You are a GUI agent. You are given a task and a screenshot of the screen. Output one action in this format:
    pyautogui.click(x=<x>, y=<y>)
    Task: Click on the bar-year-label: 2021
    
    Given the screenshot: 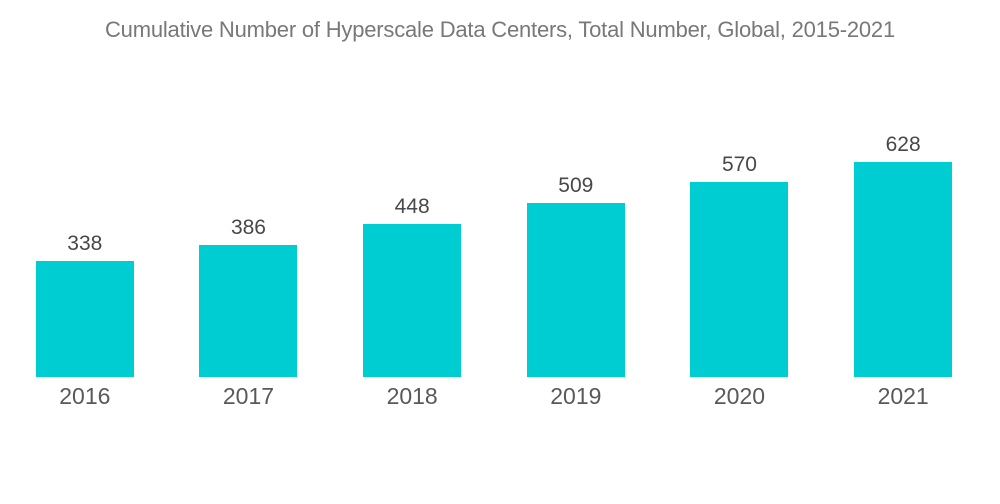 What is the action you would take?
    pyautogui.click(x=903, y=396)
    